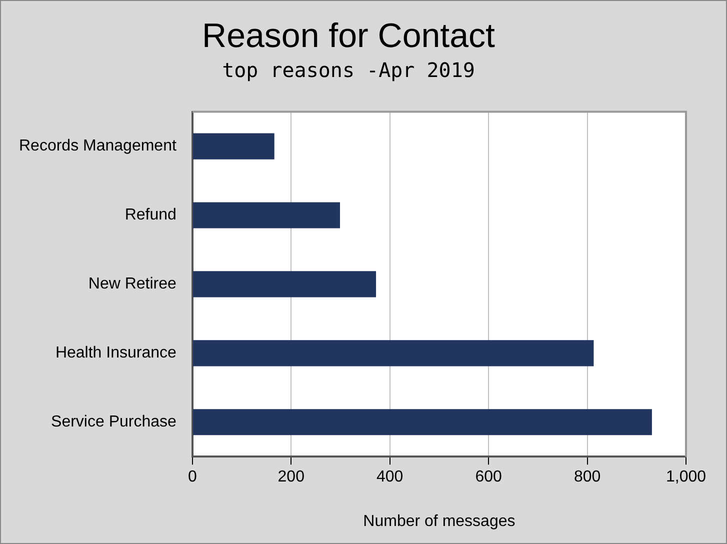 The width and height of the screenshot is (727, 544). What do you see at coordinates (587, 477) in the screenshot?
I see `x-tick-label: 800` at bounding box center [587, 477].